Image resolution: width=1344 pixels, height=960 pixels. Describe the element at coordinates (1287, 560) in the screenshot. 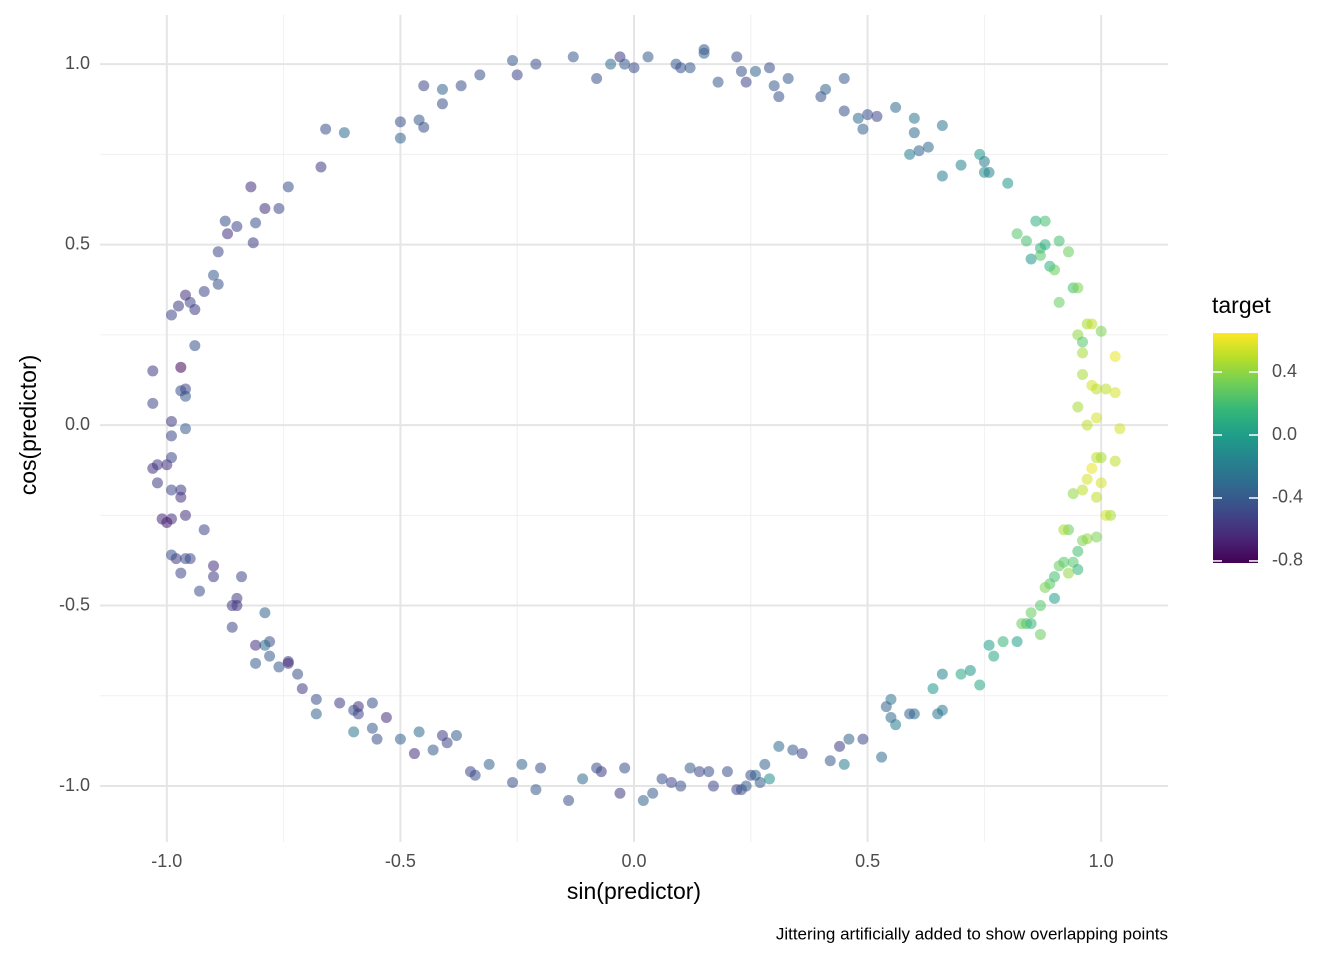

I see `colorbar-tick-label: -0.8` at that location.